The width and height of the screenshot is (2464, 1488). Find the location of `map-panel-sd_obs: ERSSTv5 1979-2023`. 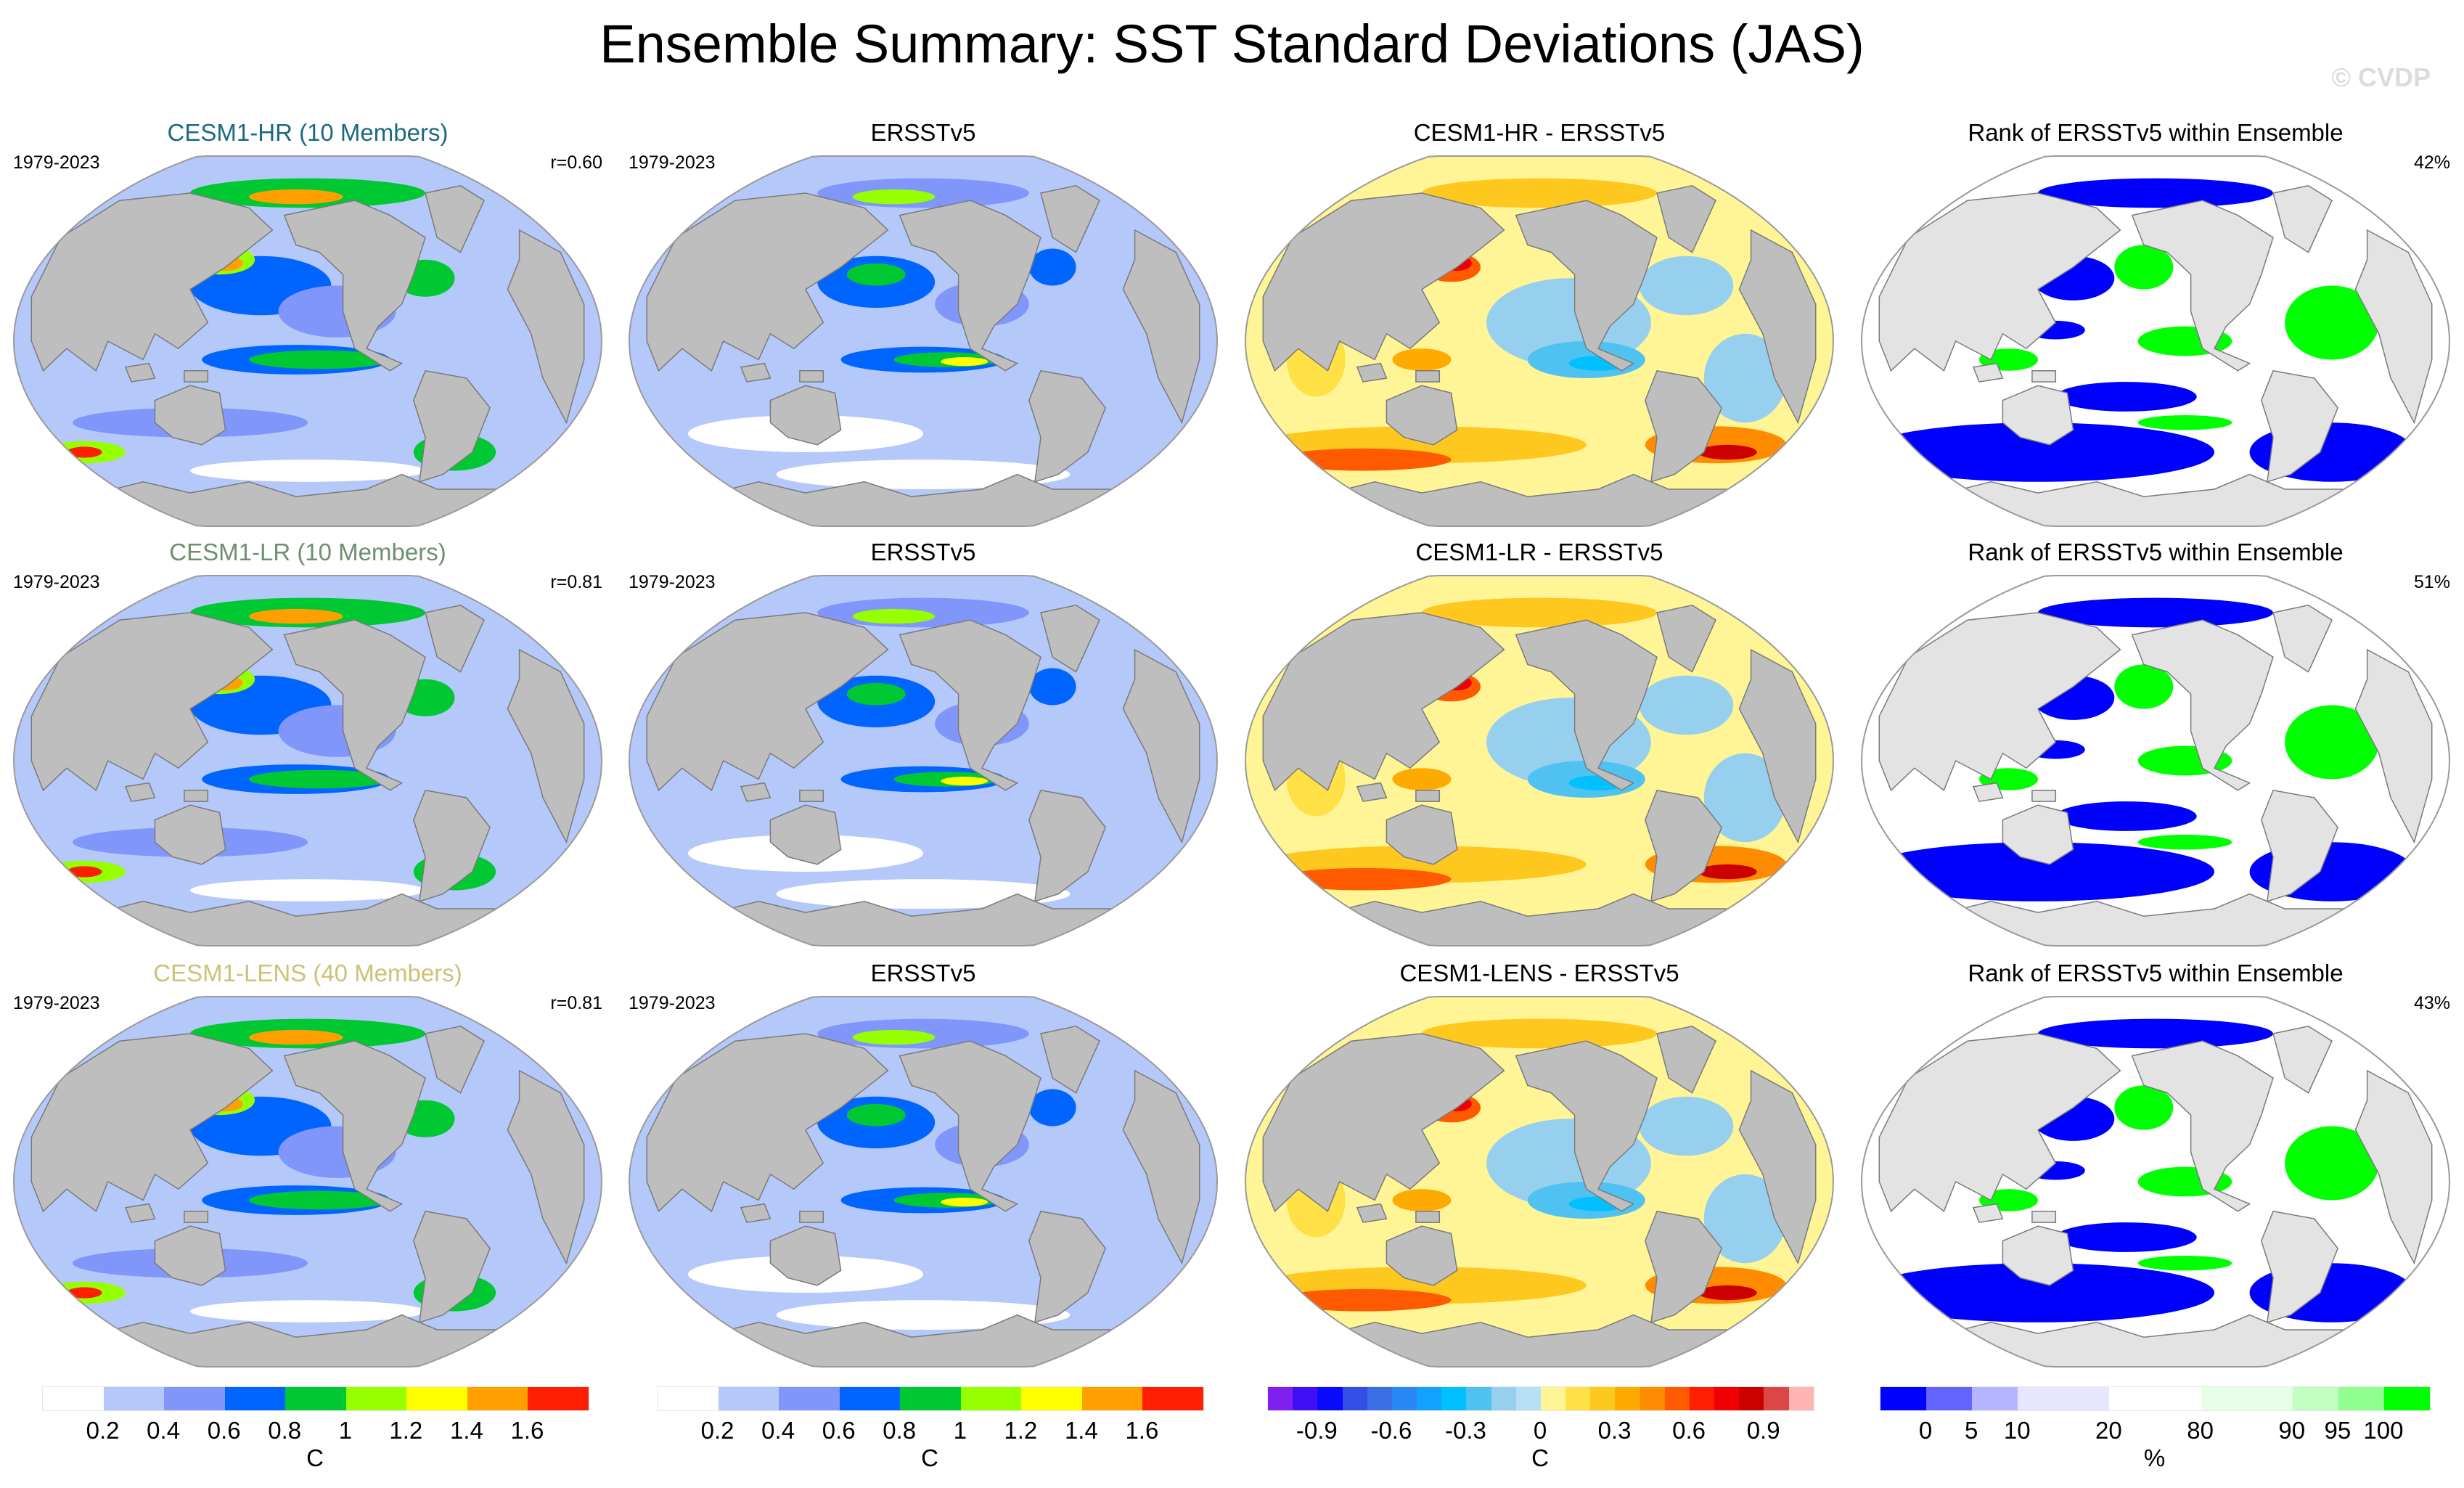

map-panel-sd_obs: ERSSTv5 1979-2023 is located at coordinates (923, 746).